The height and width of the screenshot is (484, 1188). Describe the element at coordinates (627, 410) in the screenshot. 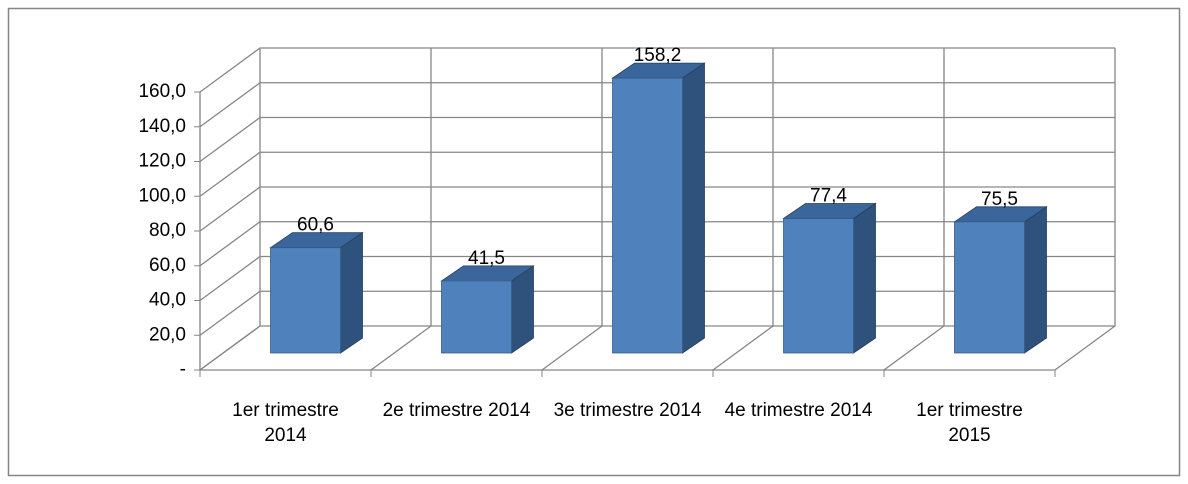

I see `x-tick-label: 3e trimestre 2014` at that location.